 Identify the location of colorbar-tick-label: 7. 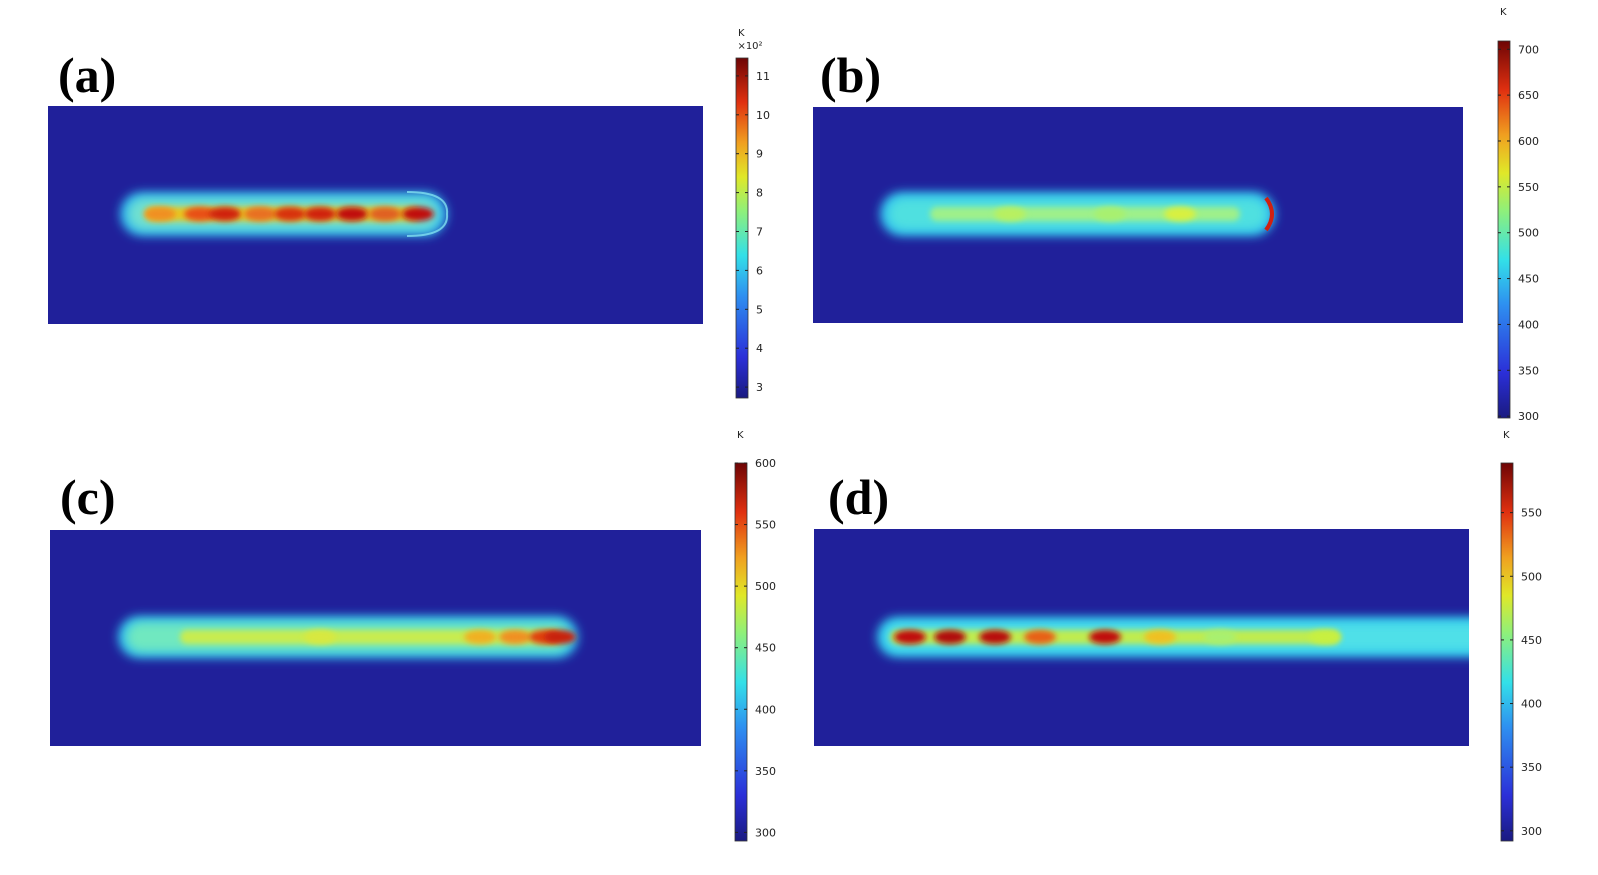
(759, 232).